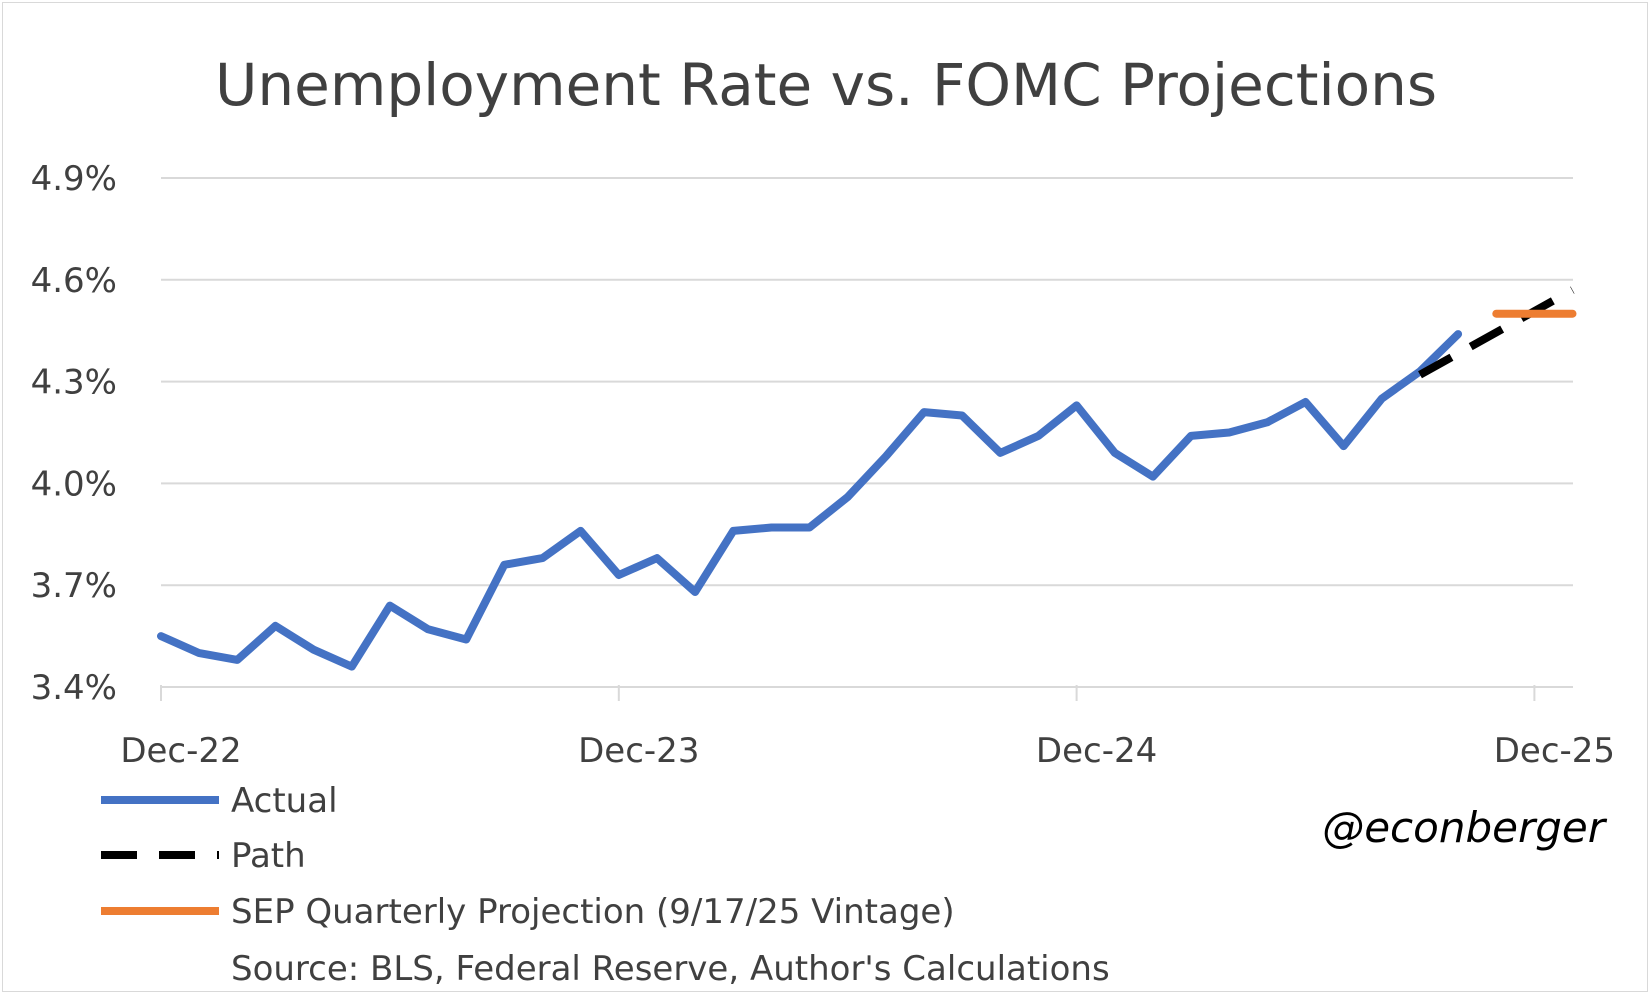  I want to click on legend-label-2: Path, so click(268, 856).